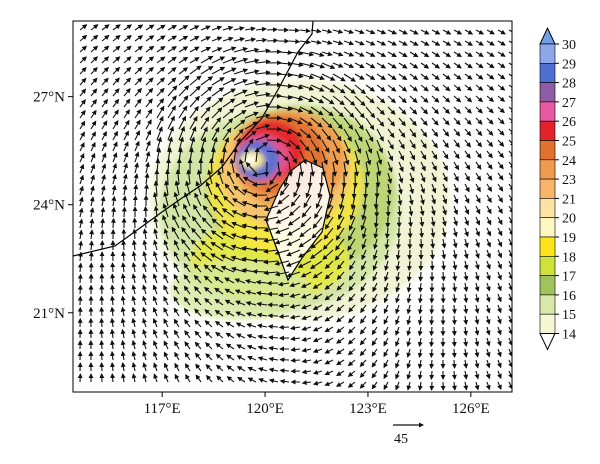  I want to click on lon-tick-label: 117°E, so click(162, 409).